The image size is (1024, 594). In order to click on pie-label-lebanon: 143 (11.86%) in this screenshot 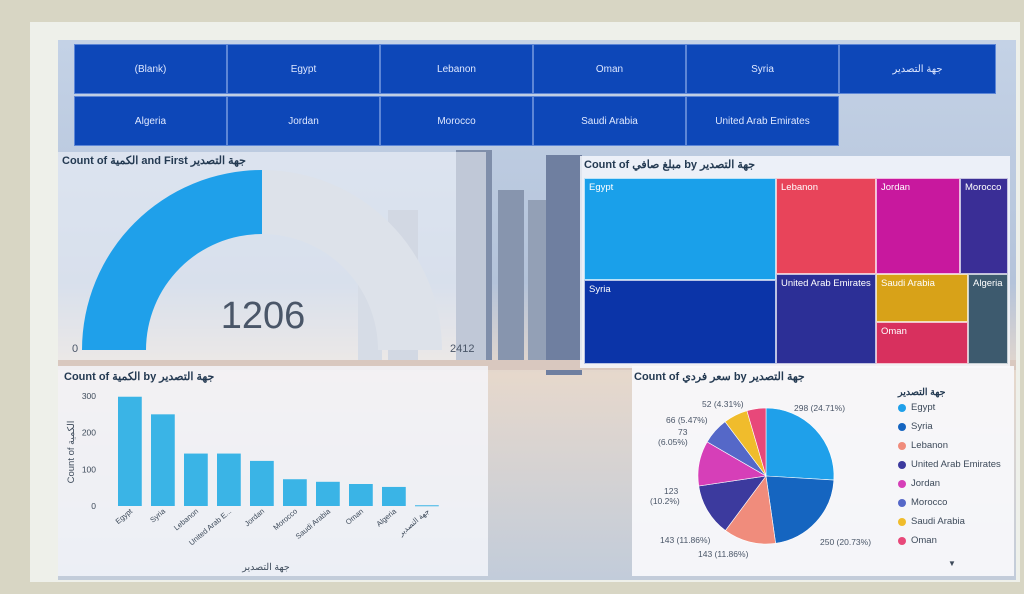, I will do `click(685, 540)`.